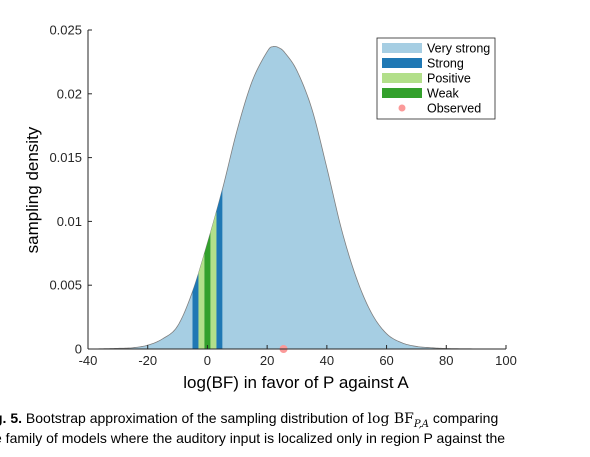 Image resolution: width=590 pixels, height=457 pixels. What do you see at coordinates (458, 49) in the screenshot?
I see `legend-label-very-strong: Very strong` at bounding box center [458, 49].